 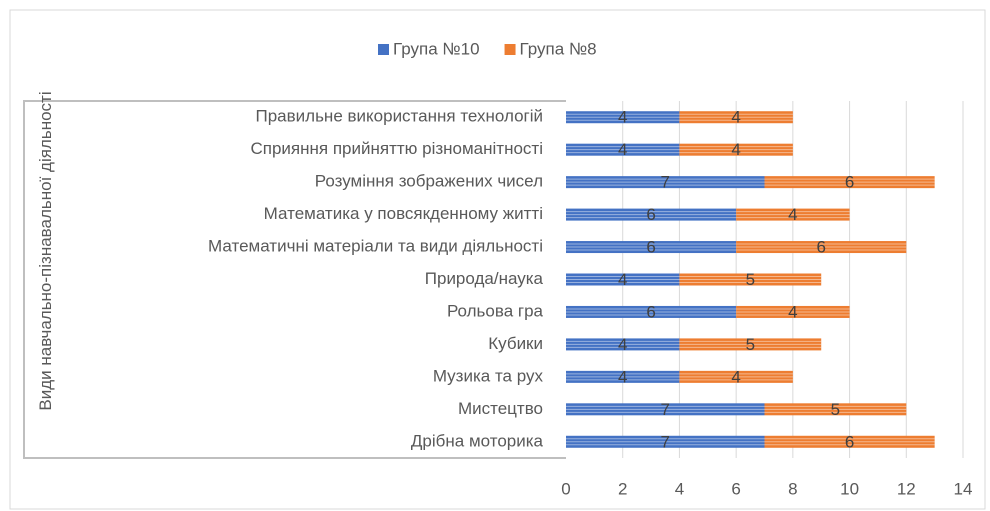 I want to click on y-tick-label: Дрібна моторика, so click(x=477, y=440).